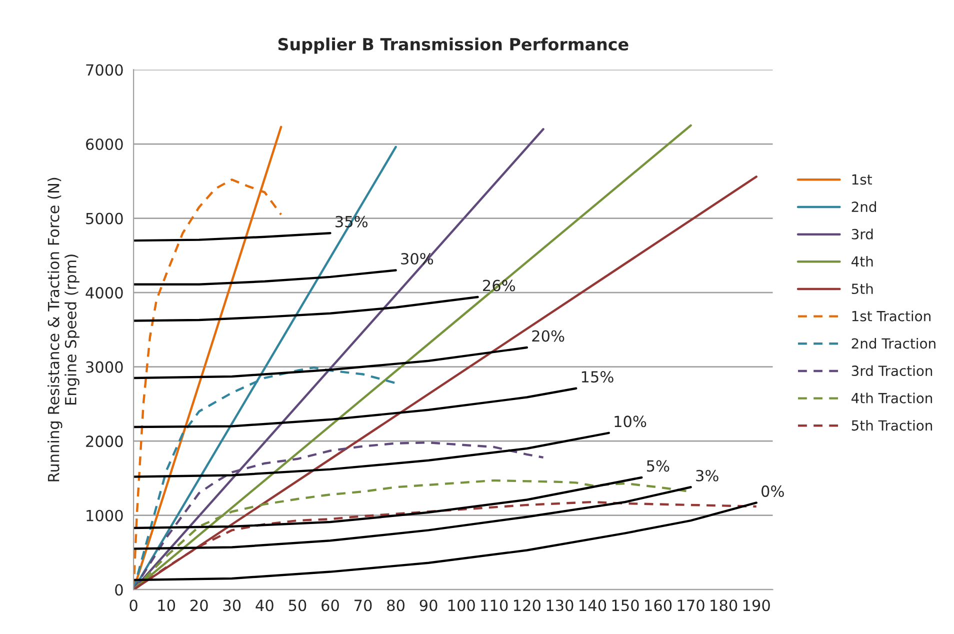 The width and height of the screenshot is (954, 634). I want to click on x-tick-label: 80, so click(395, 606).